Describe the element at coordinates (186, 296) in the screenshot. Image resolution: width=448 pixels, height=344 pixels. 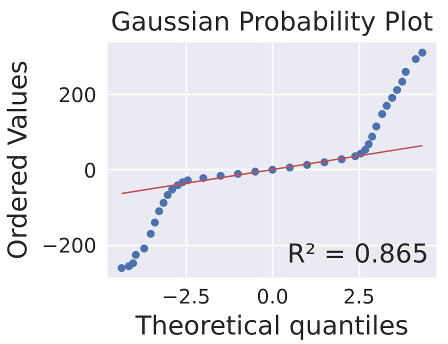
I see `x-tick-label: −2.5` at that location.